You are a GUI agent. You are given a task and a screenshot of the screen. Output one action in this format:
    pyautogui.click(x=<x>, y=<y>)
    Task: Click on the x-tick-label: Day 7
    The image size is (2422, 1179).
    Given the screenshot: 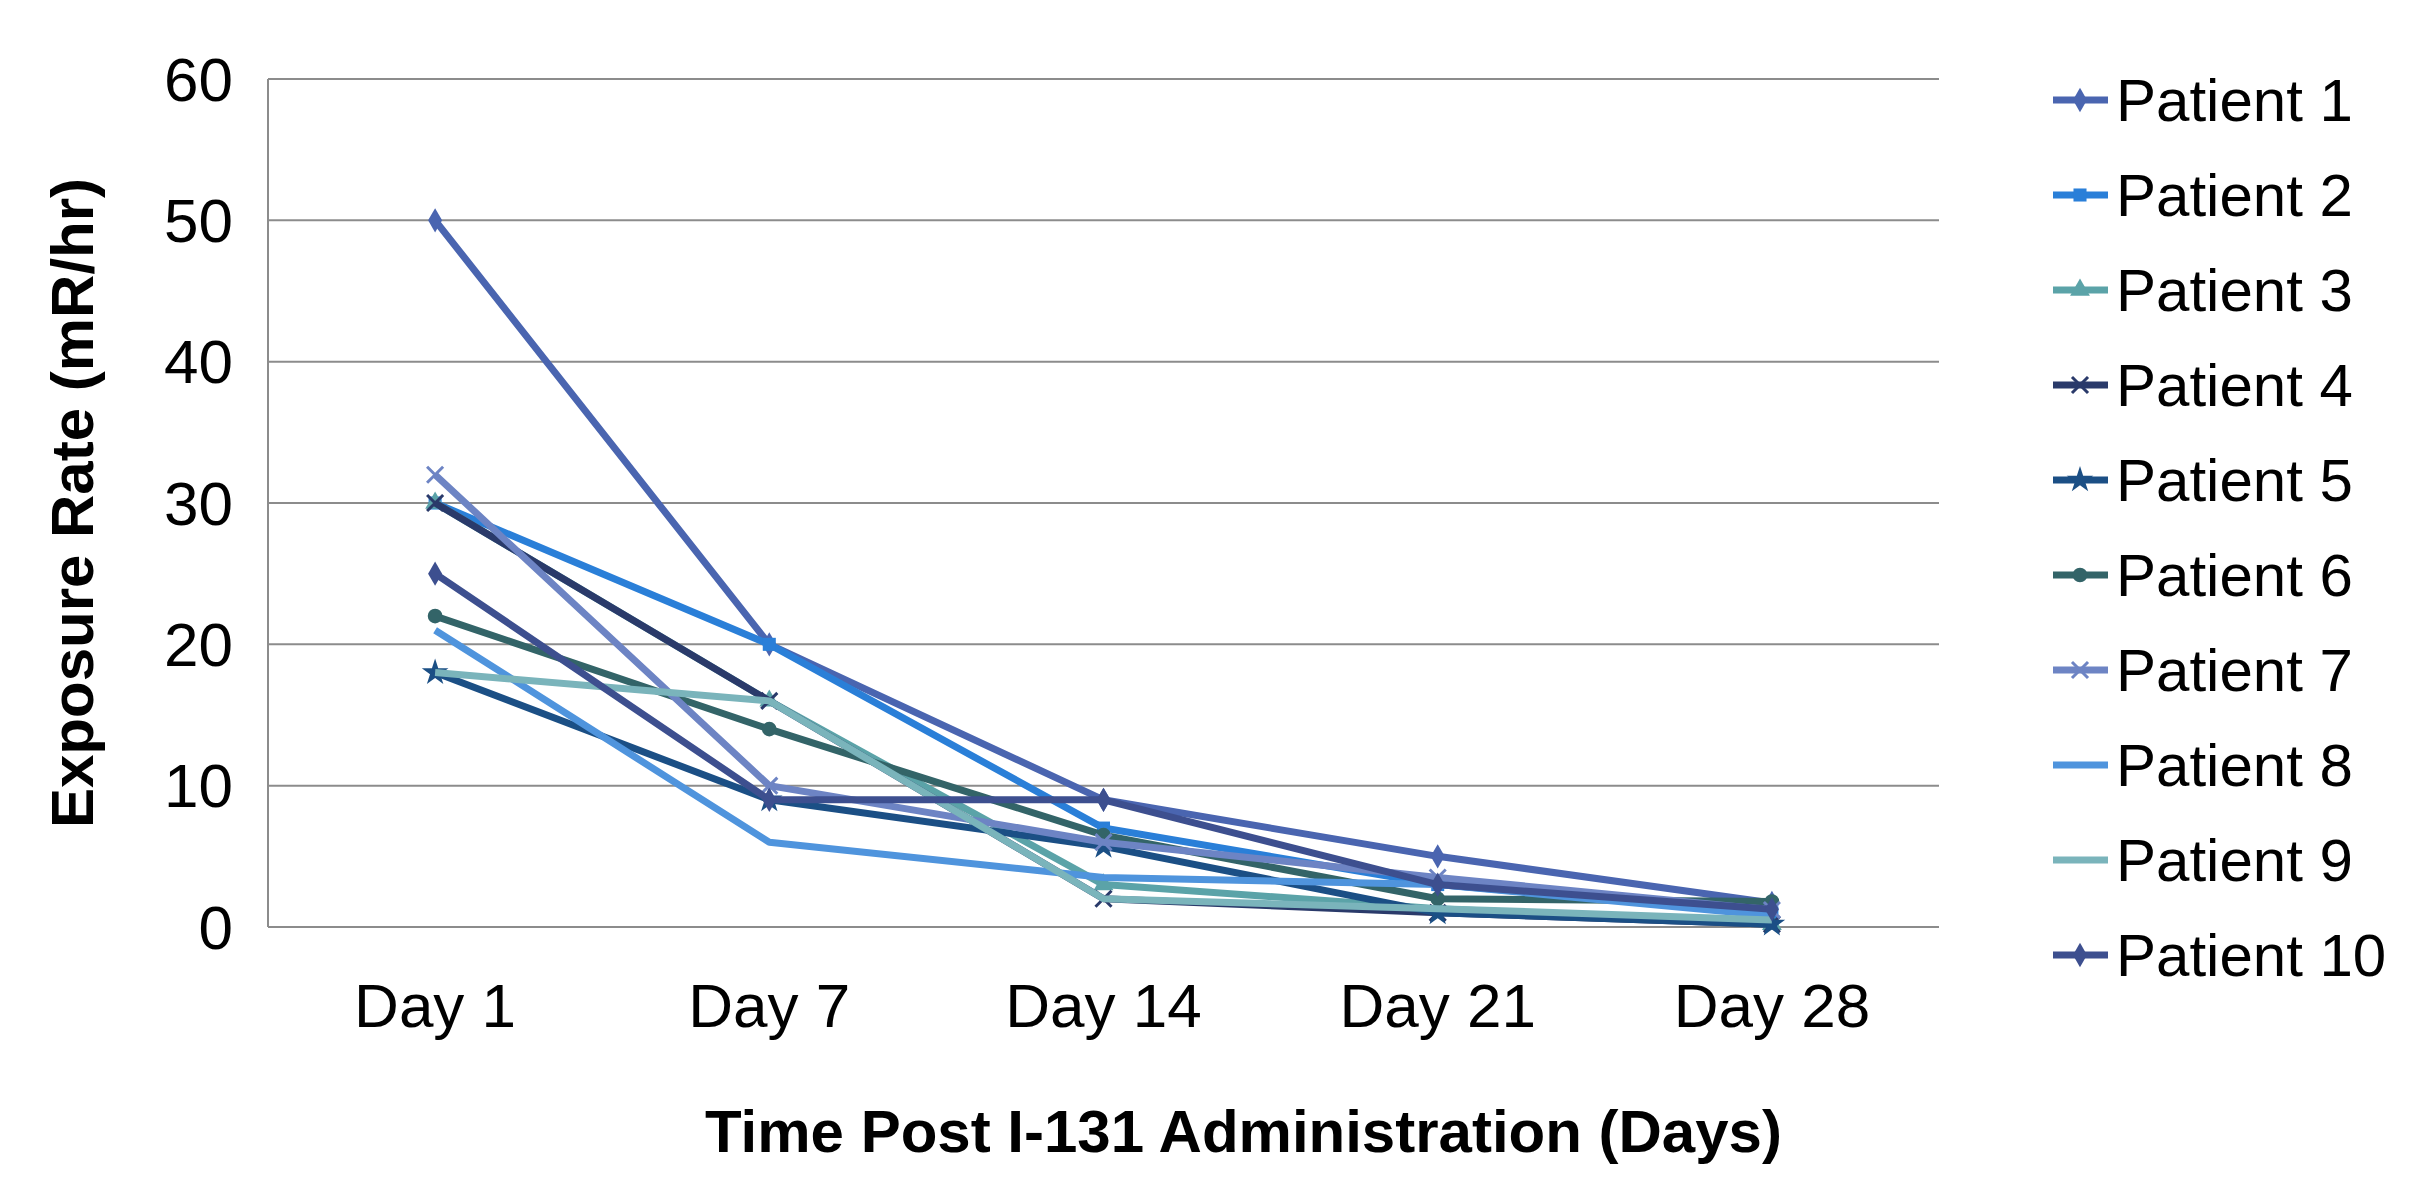 What is the action you would take?
    pyautogui.click(x=769, y=1005)
    